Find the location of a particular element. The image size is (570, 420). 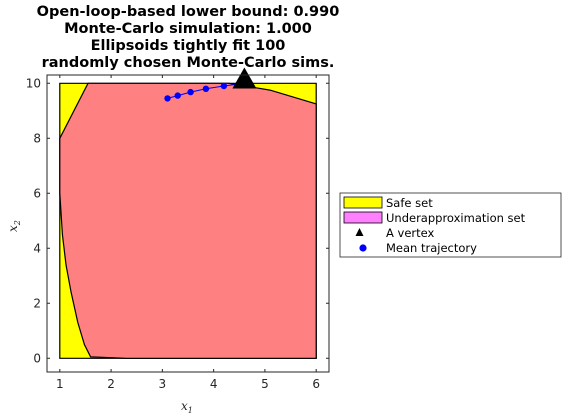

y-axis-label-text: x2 is located at coordinates (14, 226).